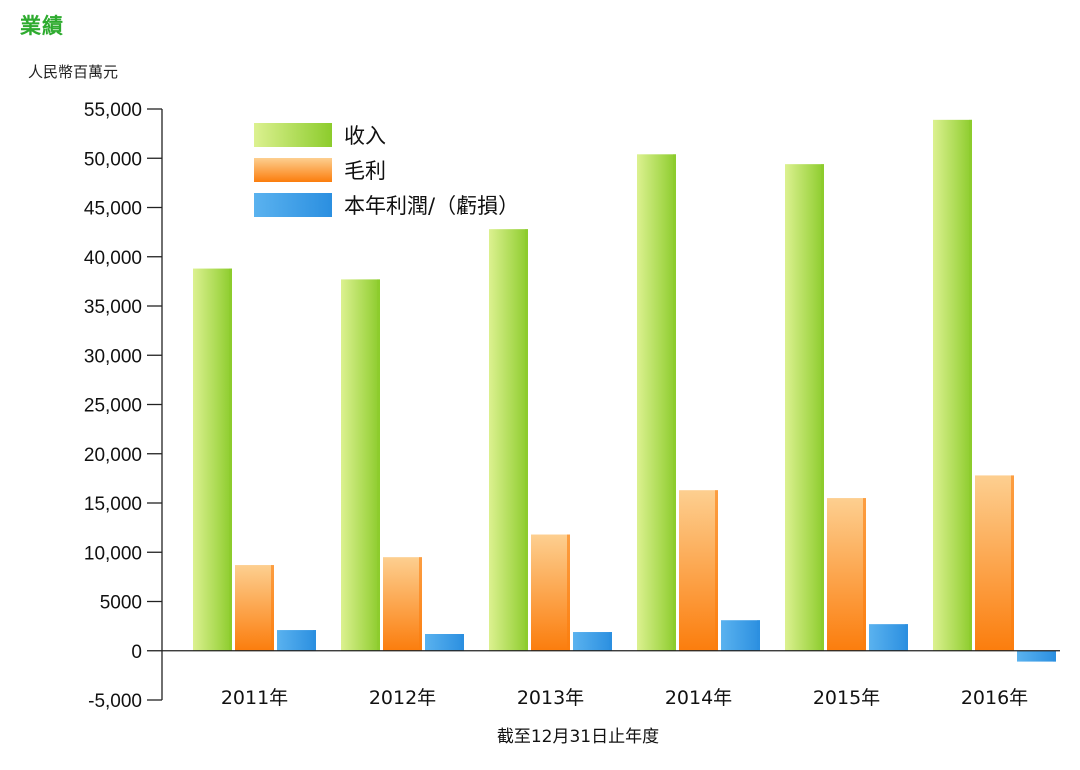  Describe the element at coordinates (113, 258) in the screenshot. I see `y-tick-label: 40,000` at that location.